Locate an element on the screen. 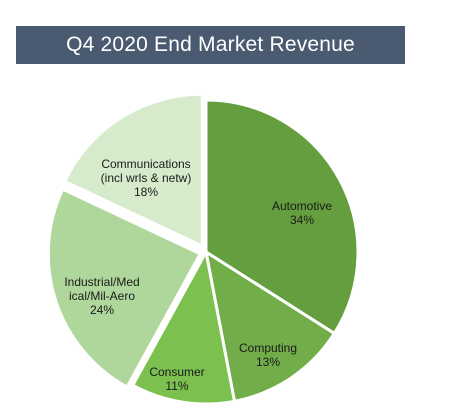 The height and width of the screenshot is (416, 456). pie-slice-communications-incl-wrls-netw is located at coordinates (133, 170).